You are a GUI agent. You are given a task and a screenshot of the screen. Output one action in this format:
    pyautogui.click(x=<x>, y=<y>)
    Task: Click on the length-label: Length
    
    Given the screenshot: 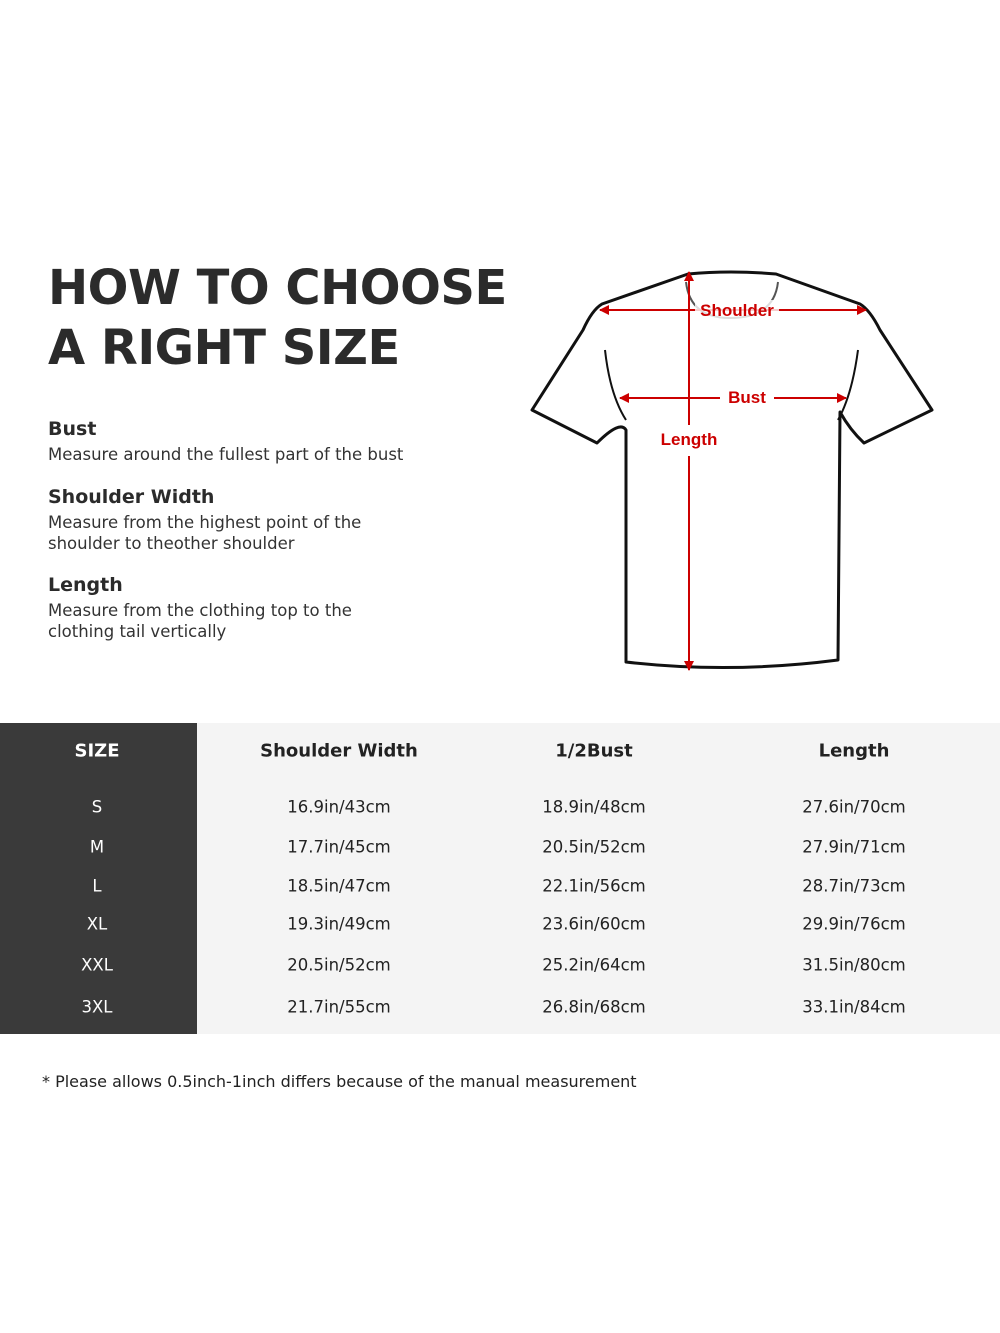 What is the action you would take?
    pyautogui.click(x=689, y=439)
    